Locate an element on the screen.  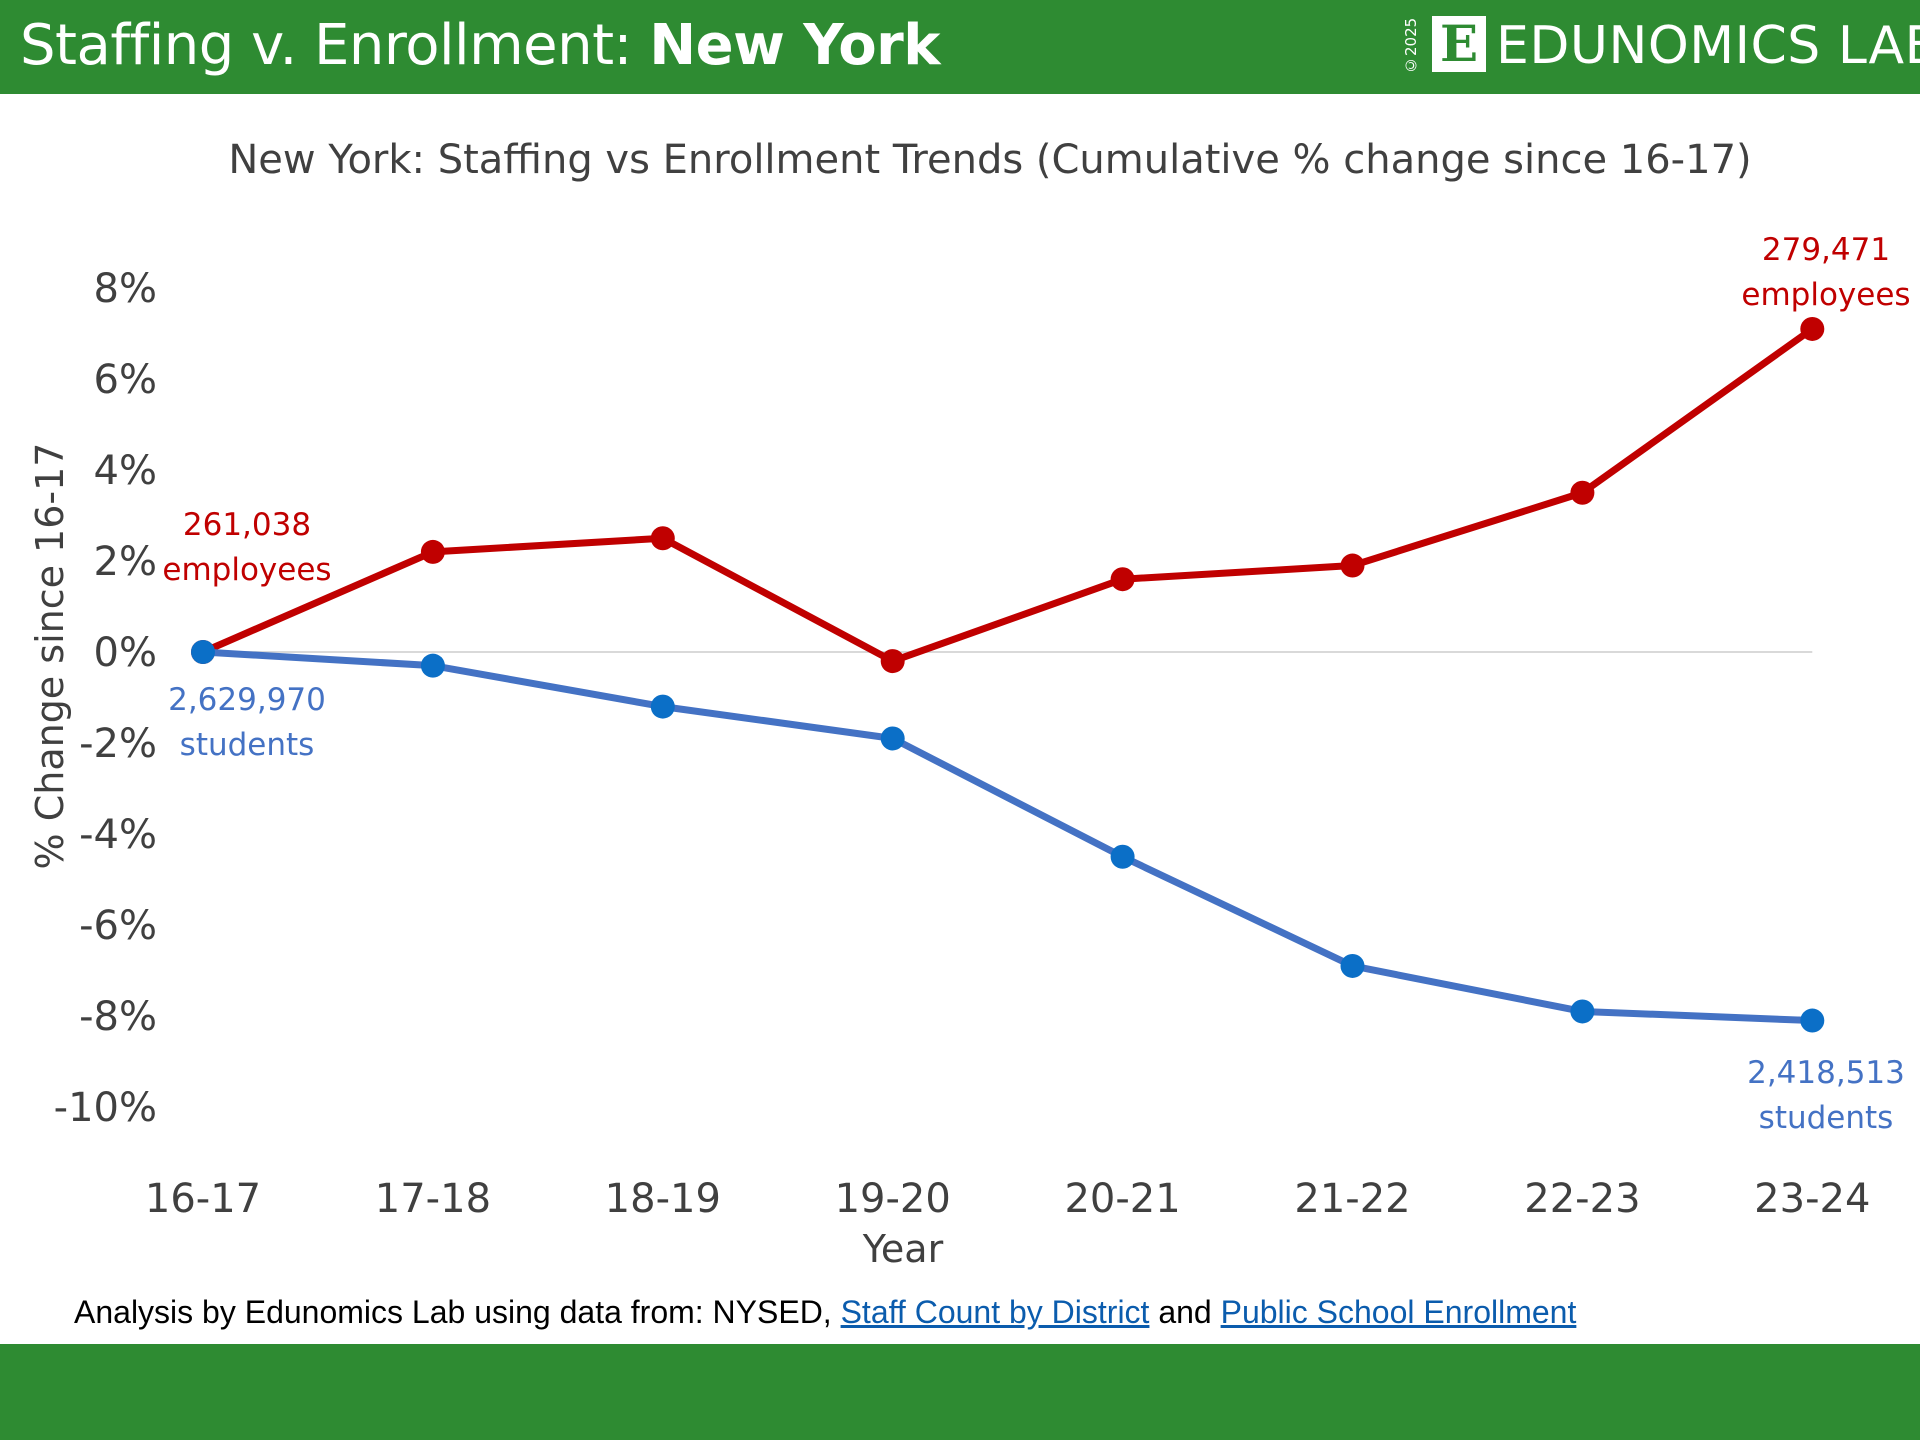
staff-end-label: 279,471 is located at coordinates (1826, 250).